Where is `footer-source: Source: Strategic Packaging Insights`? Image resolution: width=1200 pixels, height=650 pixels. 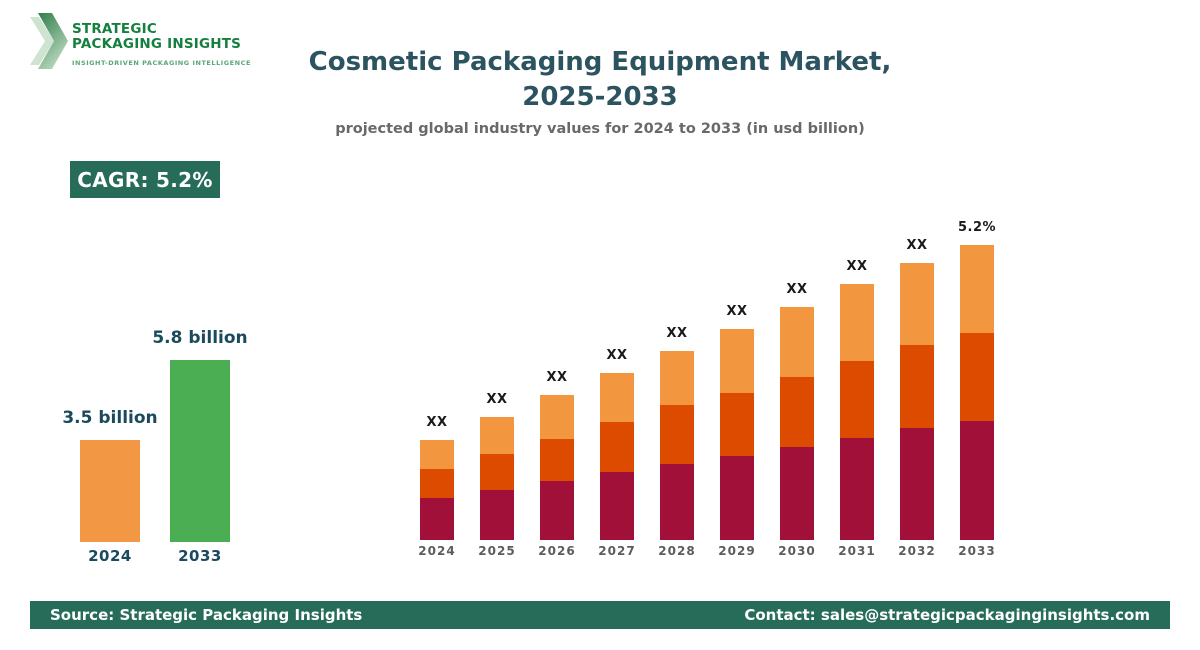
footer-source: Source: Strategic Packaging Insights is located at coordinates (206, 615).